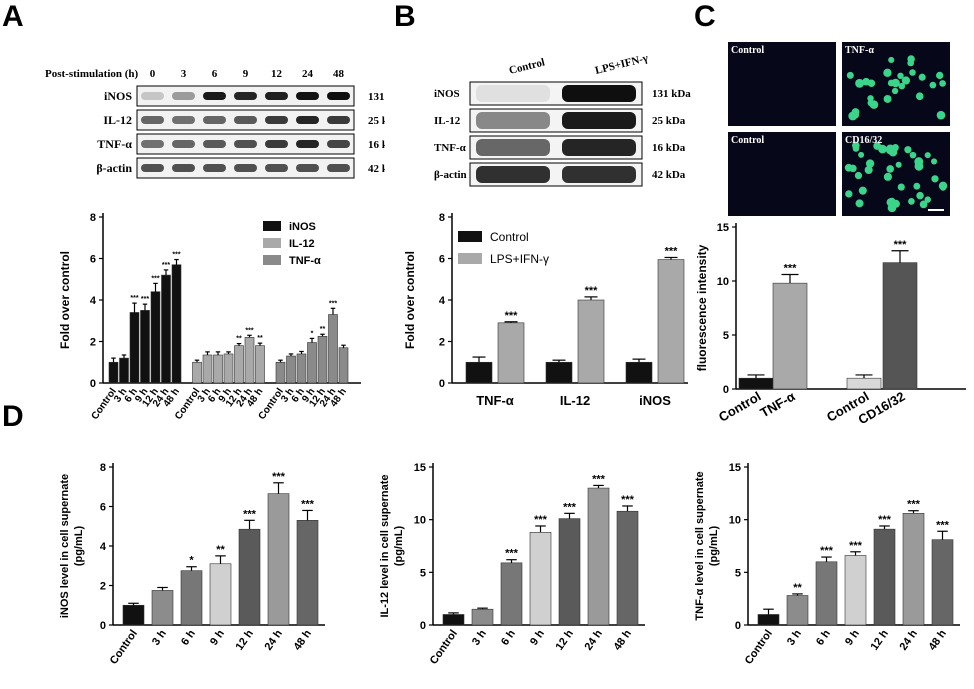  I want to click on blot-b-kda-label: 42 kDa, so click(669, 175).